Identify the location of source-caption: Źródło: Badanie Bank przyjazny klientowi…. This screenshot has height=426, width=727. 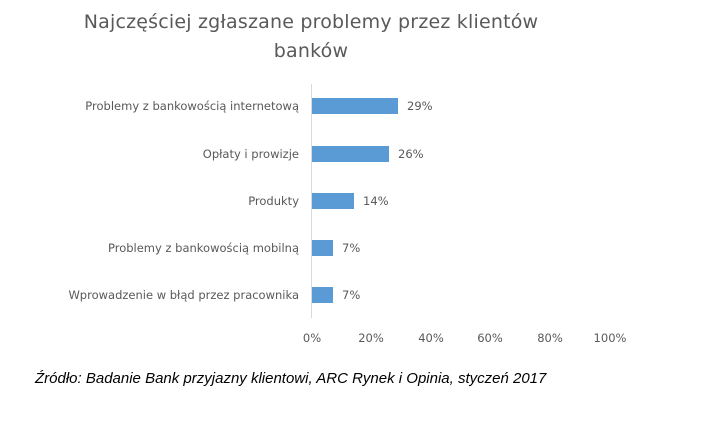
(291, 378).